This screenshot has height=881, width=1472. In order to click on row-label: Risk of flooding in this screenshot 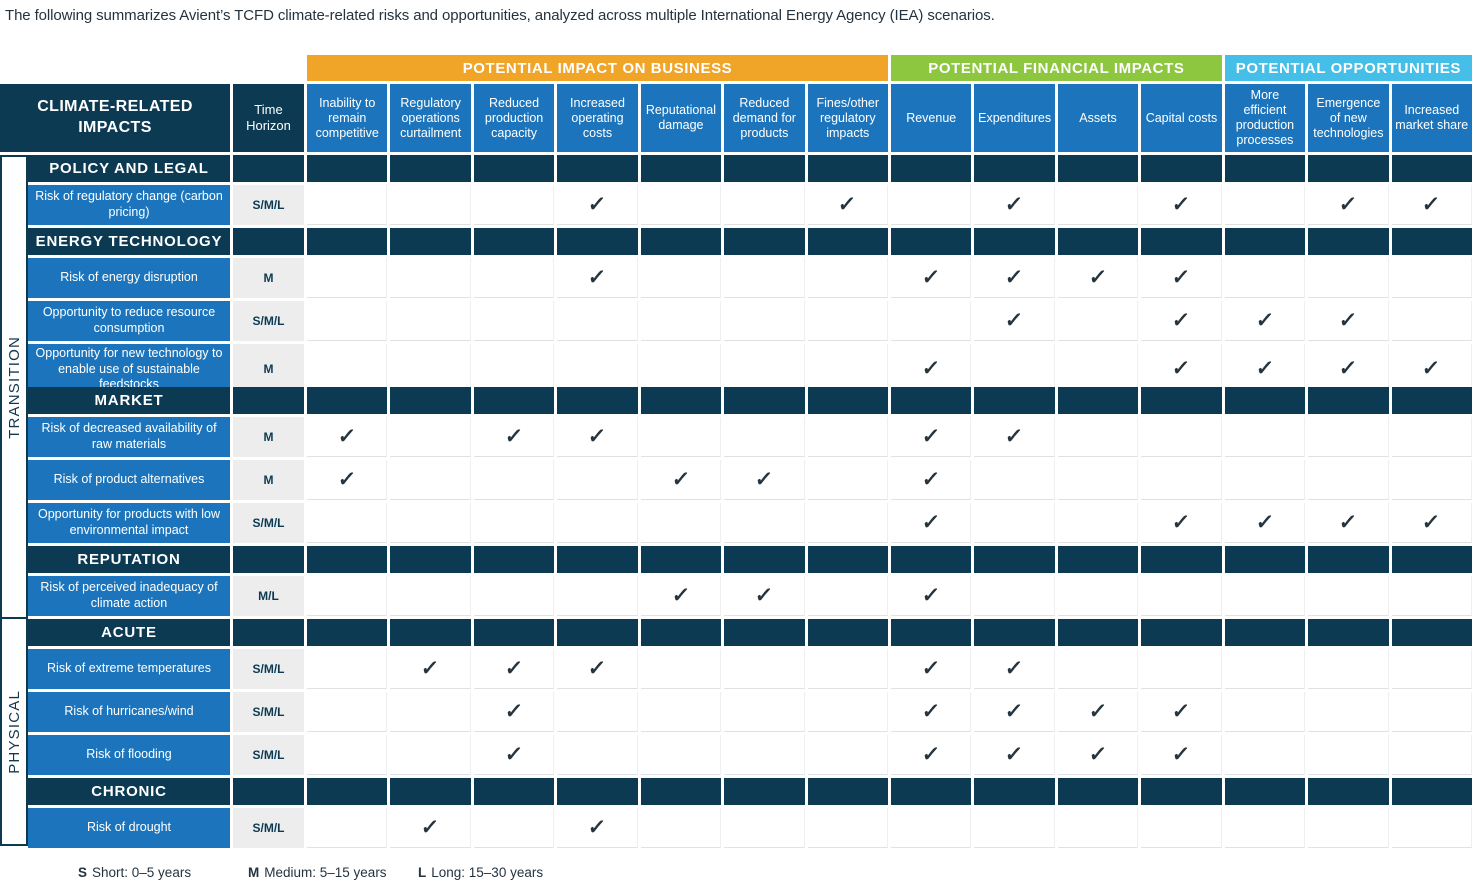, I will do `click(129, 755)`.